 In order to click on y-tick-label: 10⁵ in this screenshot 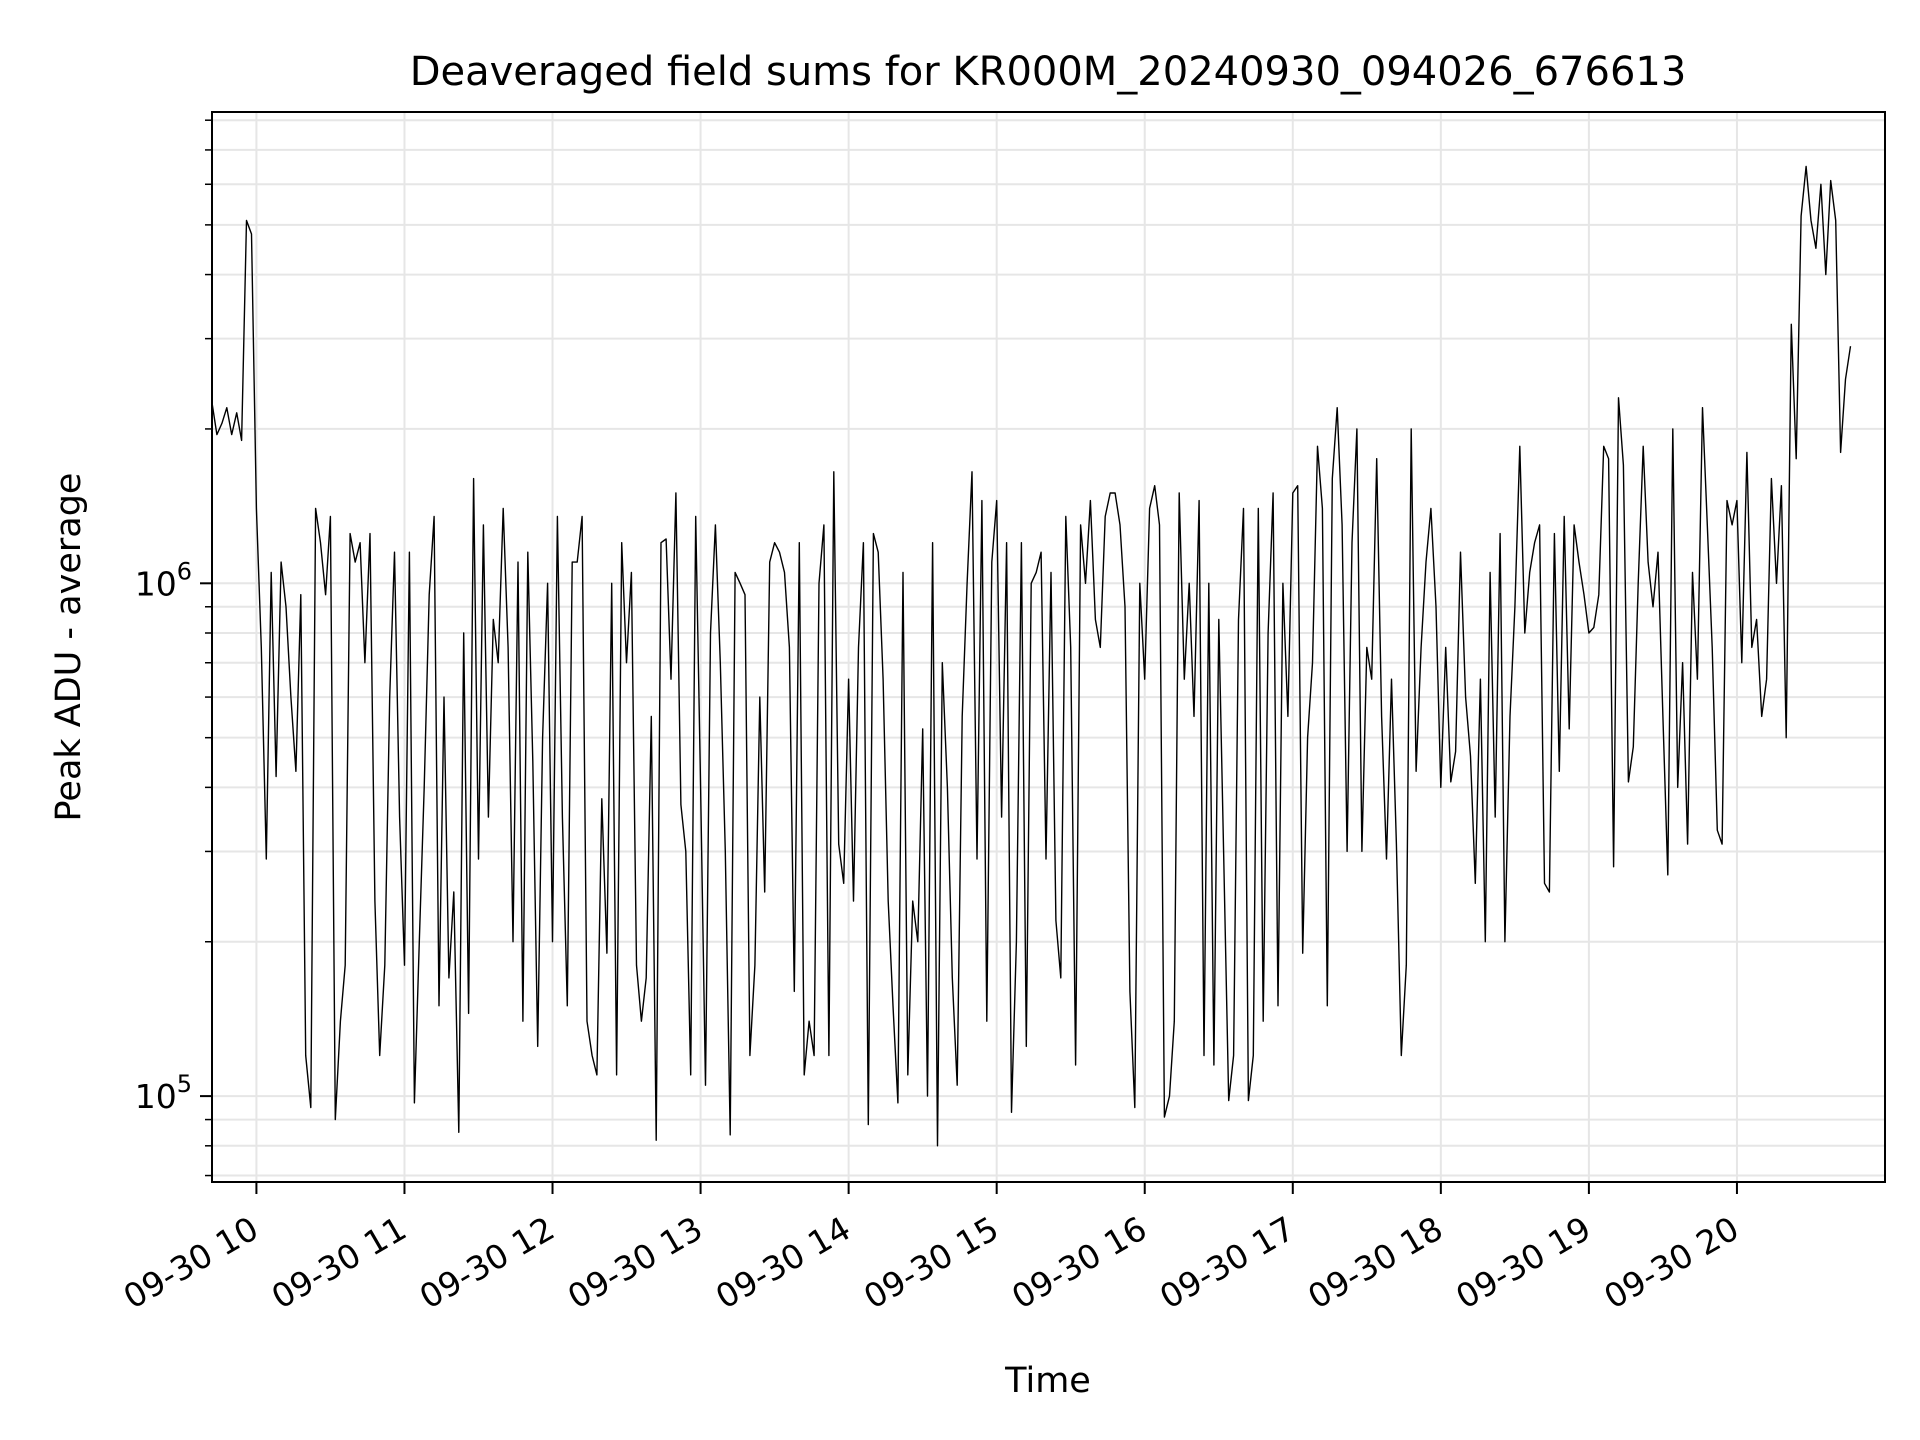, I will do `click(163, 1093)`.